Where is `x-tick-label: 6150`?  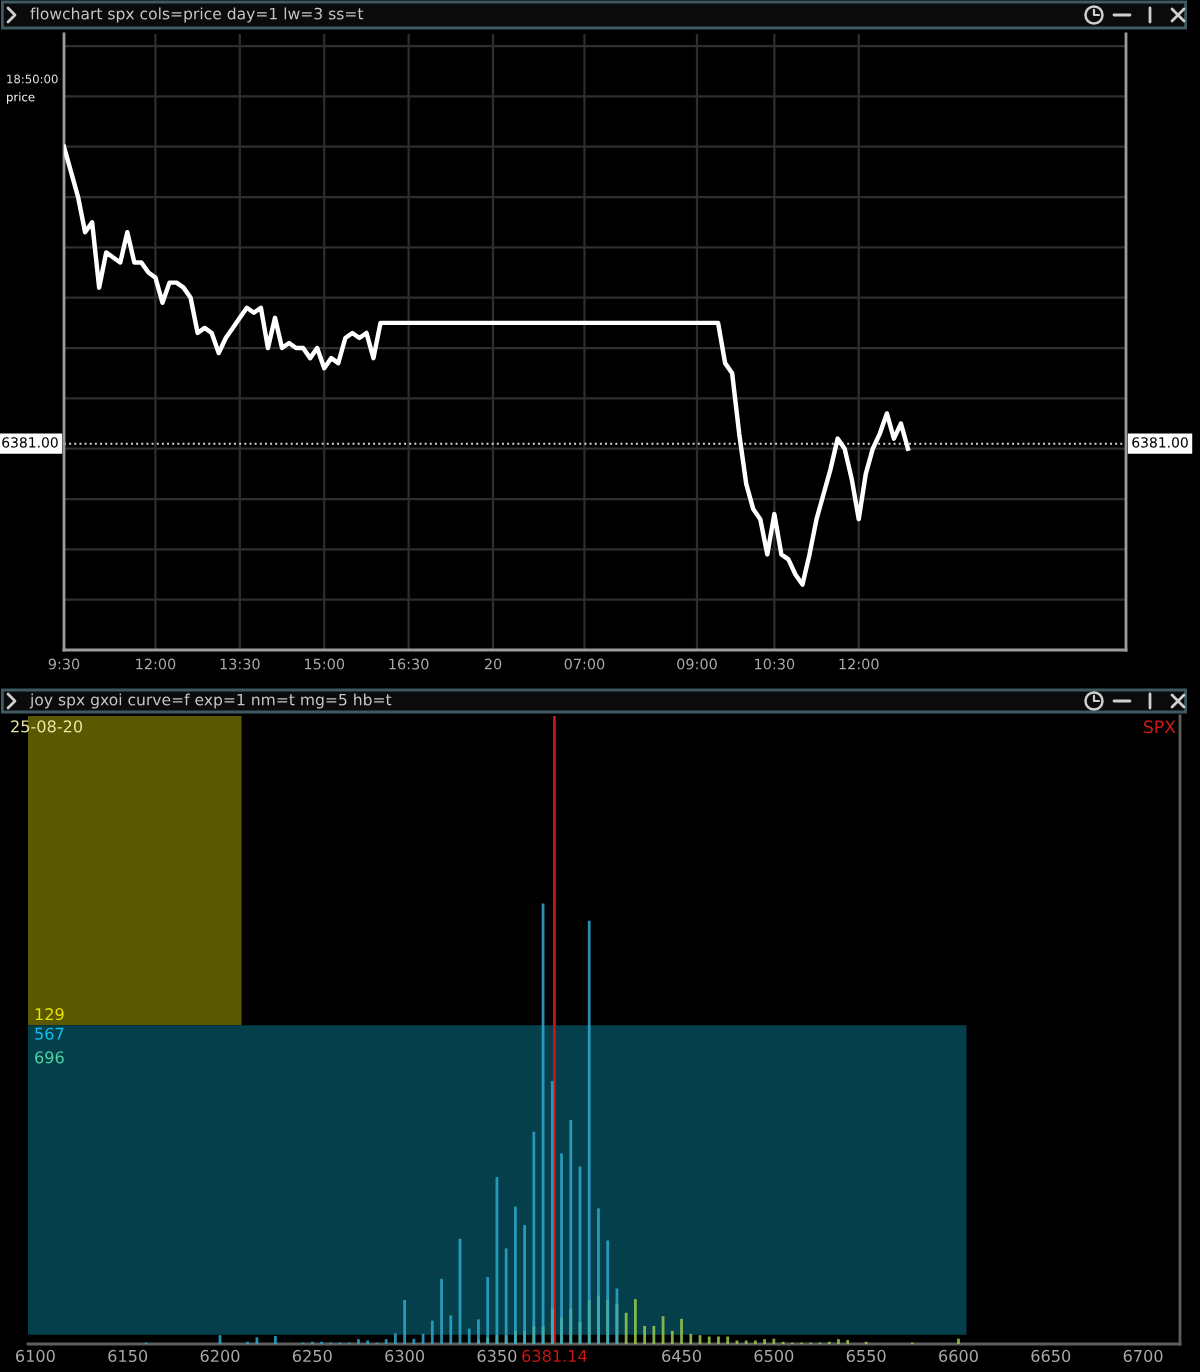 x-tick-label: 6150 is located at coordinates (128, 1356).